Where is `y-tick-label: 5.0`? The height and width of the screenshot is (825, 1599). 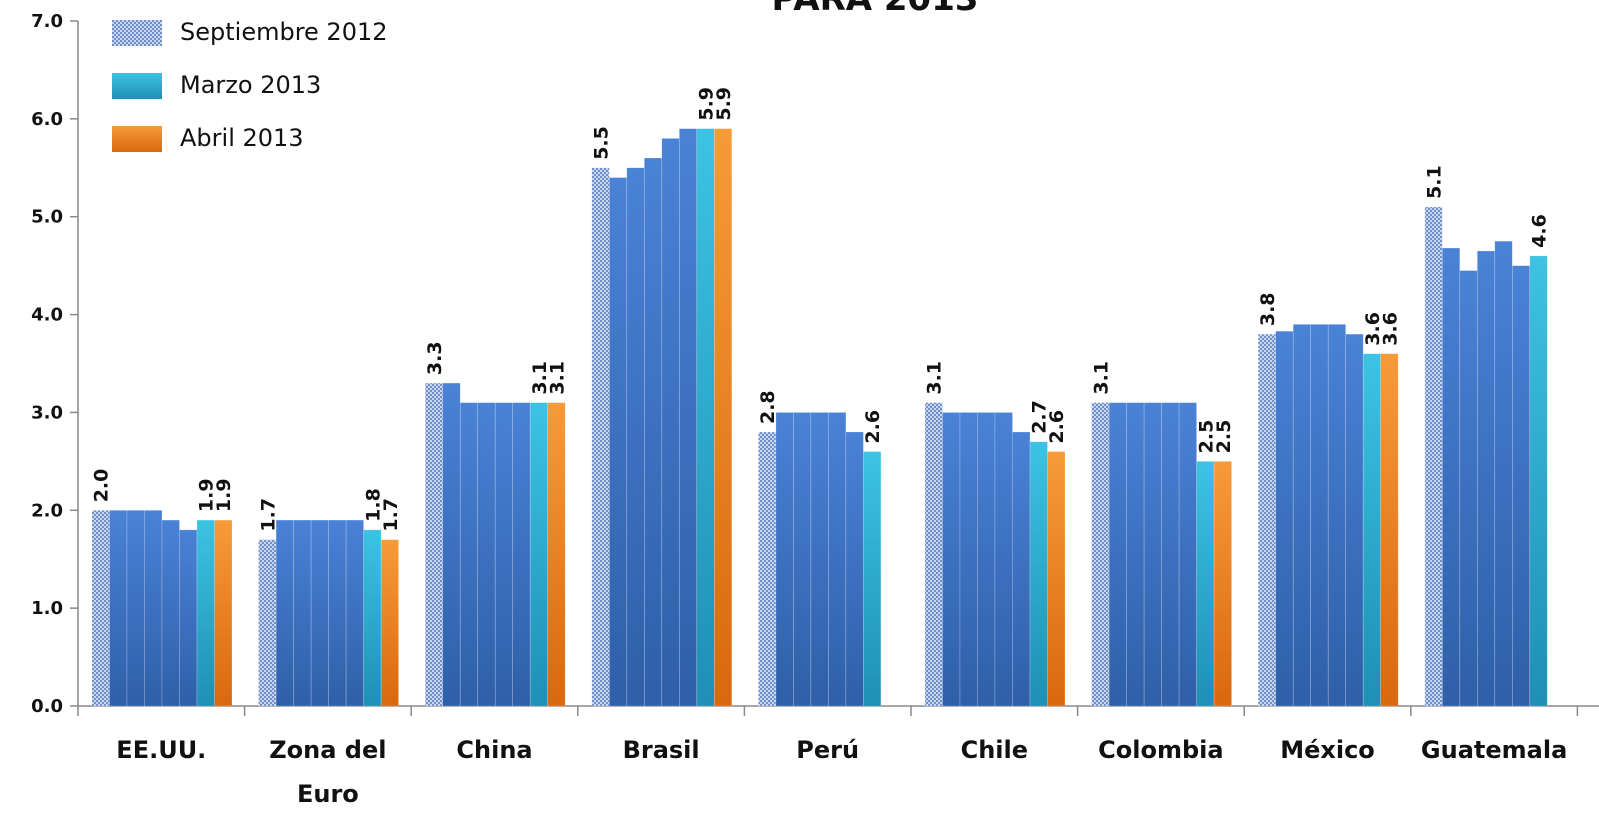 y-tick-label: 5.0 is located at coordinates (47, 217).